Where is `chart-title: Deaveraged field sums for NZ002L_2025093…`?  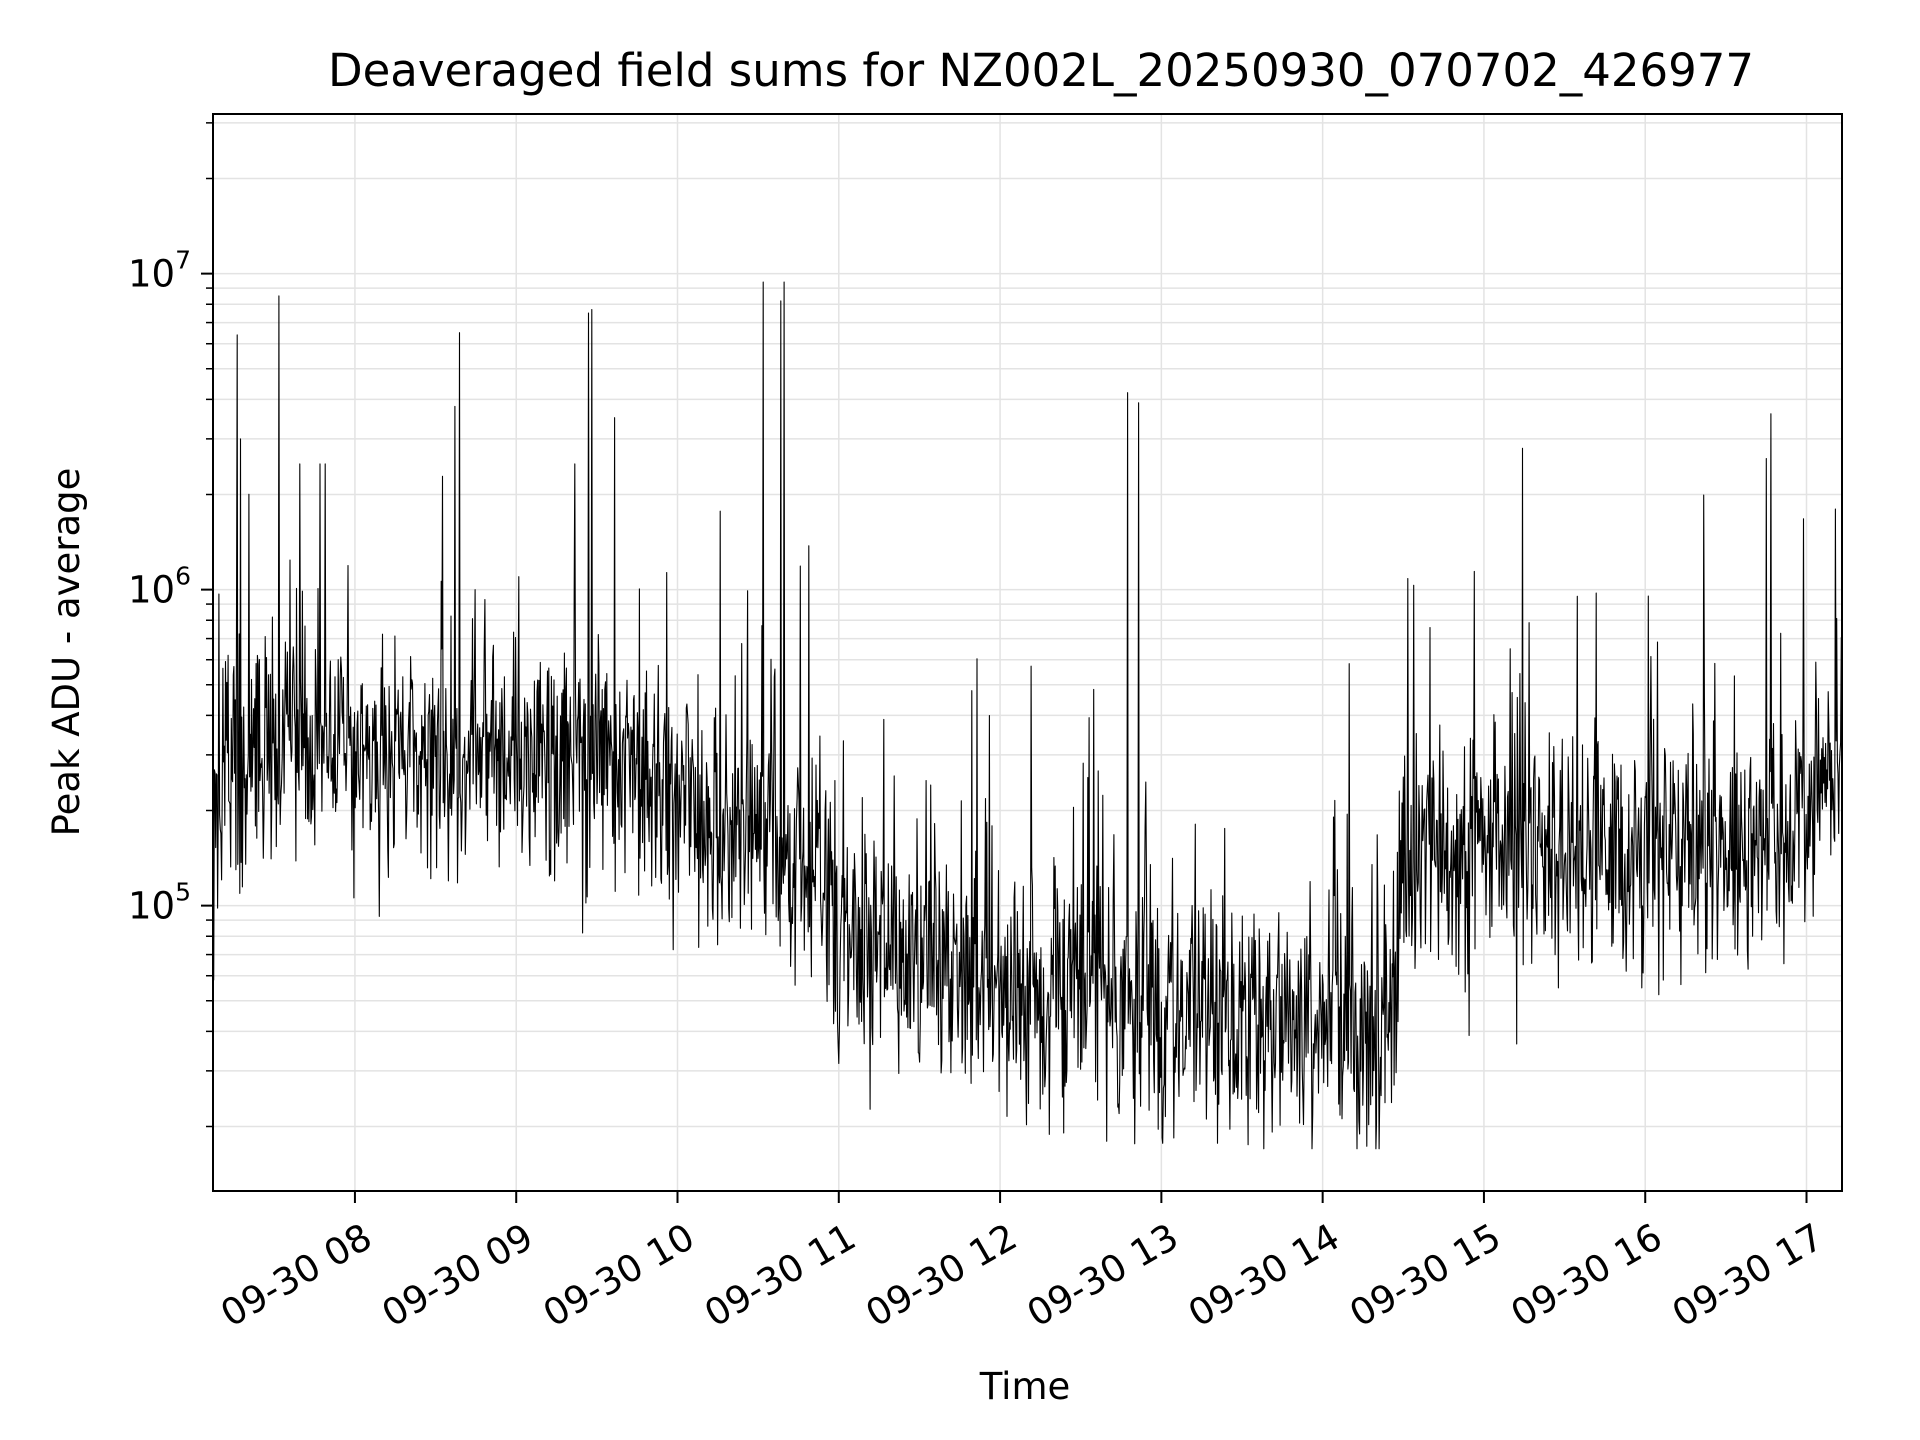 chart-title: Deaveraged field sums for NZ002L_2025093… is located at coordinates (1041, 70).